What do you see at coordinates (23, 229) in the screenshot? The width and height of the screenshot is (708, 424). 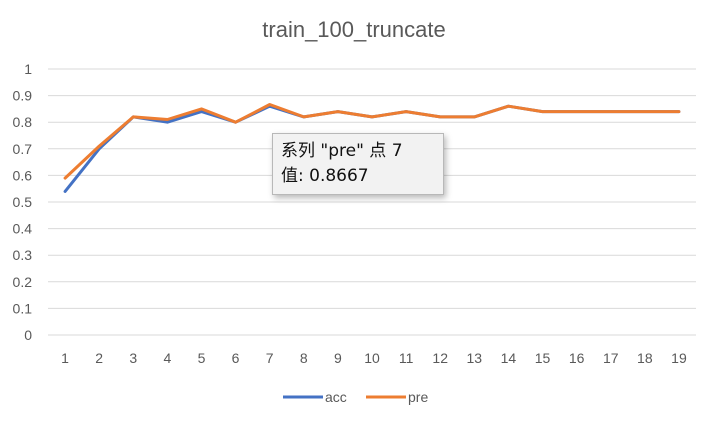 I see `y-tick-label: 0.4` at bounding box center [23, 229].